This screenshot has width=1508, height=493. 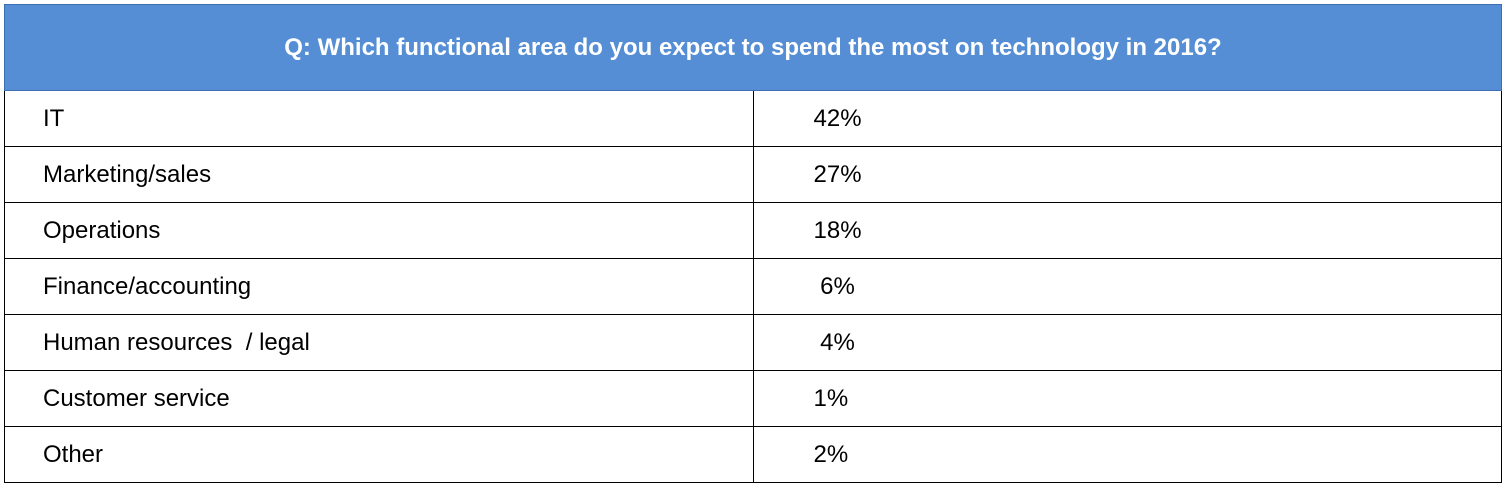 I want to click on category-label: IT, so click(x=54, y=118).